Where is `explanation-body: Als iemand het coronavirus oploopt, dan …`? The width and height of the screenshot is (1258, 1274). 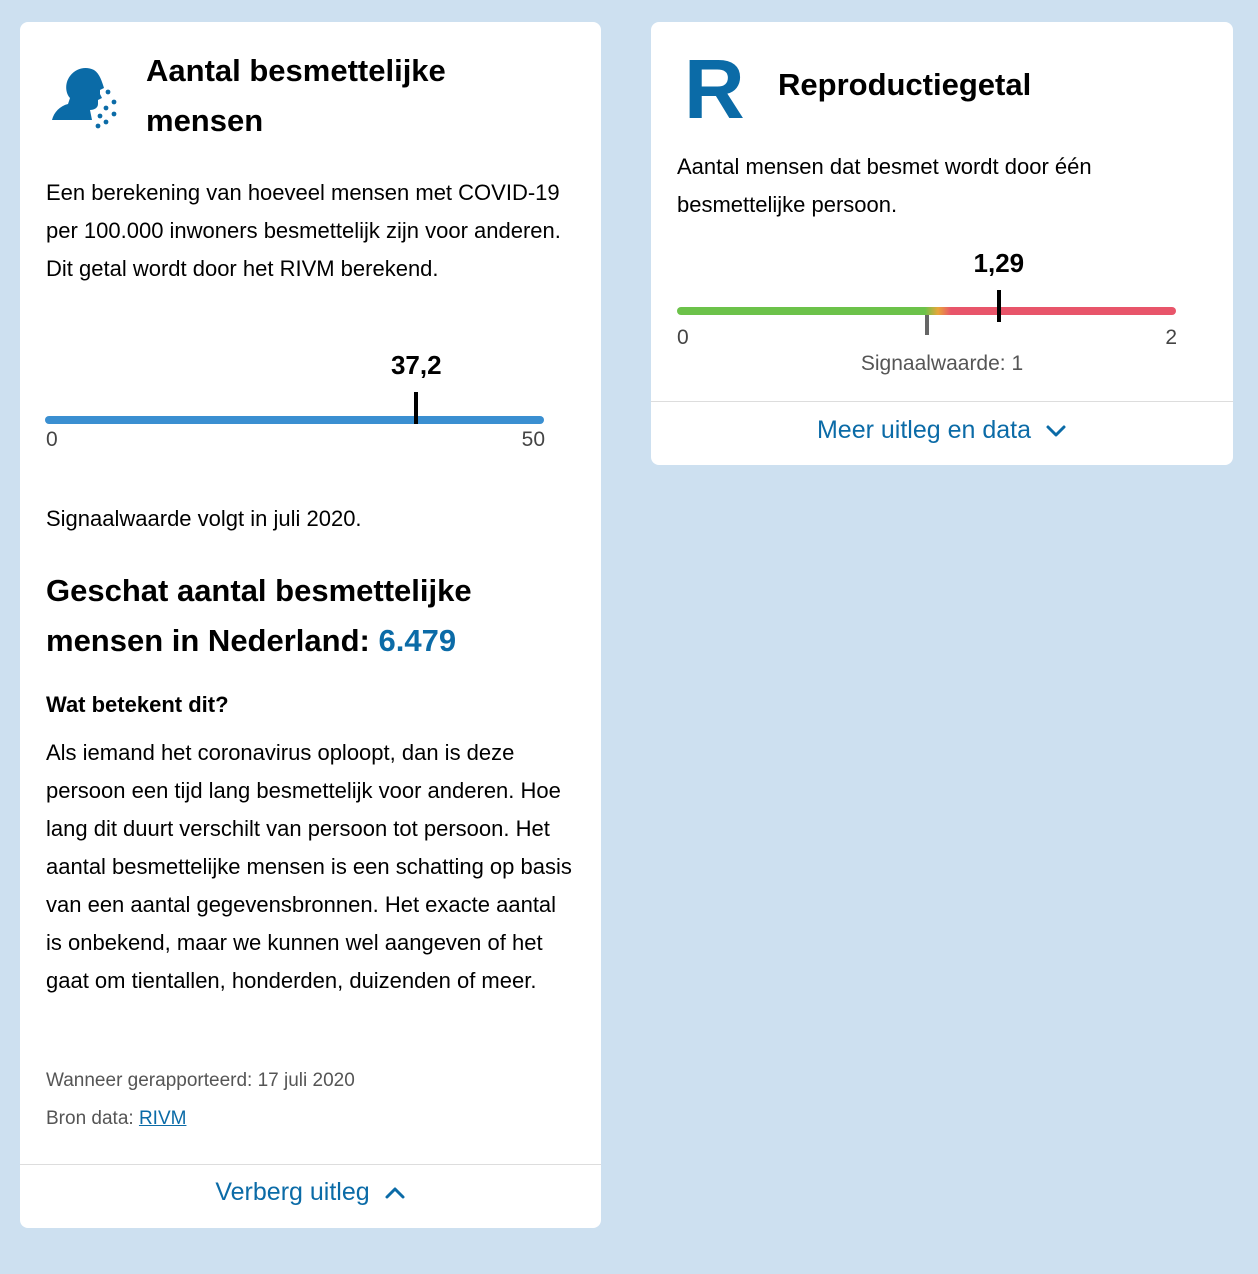 explanation-body: Als iemand het coronavirus oploopt, dan … is located at coordinates (309, 866).